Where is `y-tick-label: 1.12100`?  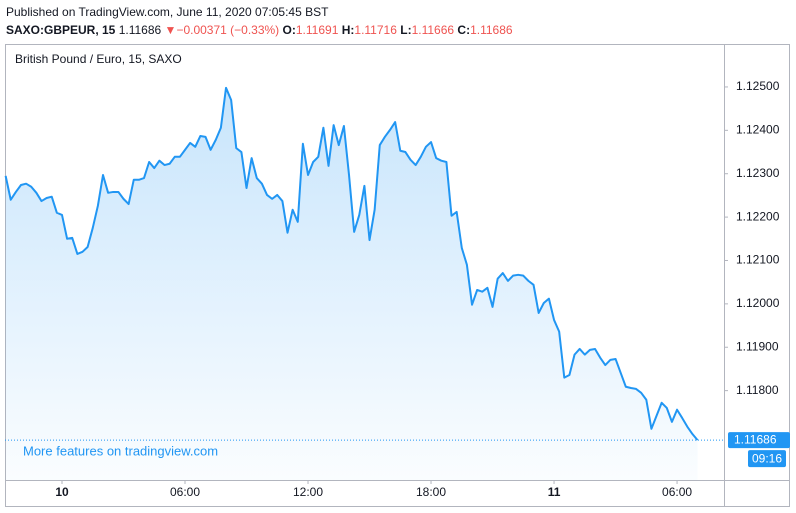
y-tick-label: 1.12100 is located at coordinates (758, 260).